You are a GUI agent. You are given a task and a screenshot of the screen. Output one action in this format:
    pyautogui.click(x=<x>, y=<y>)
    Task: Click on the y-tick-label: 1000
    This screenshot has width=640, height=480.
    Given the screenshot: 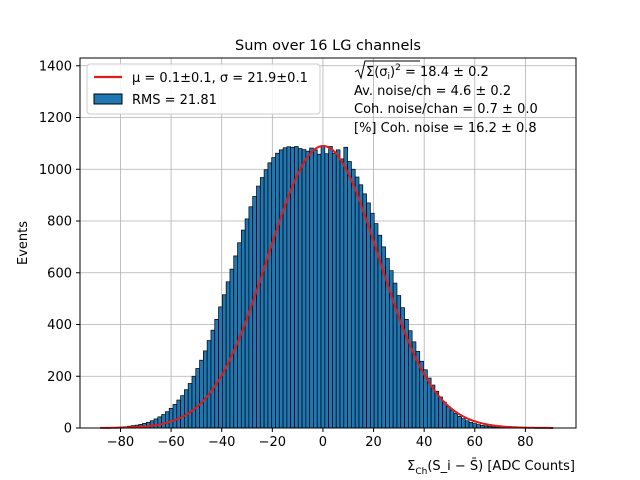 What is the action you would take?
    pyautogui.click(x=55, y=170)
    